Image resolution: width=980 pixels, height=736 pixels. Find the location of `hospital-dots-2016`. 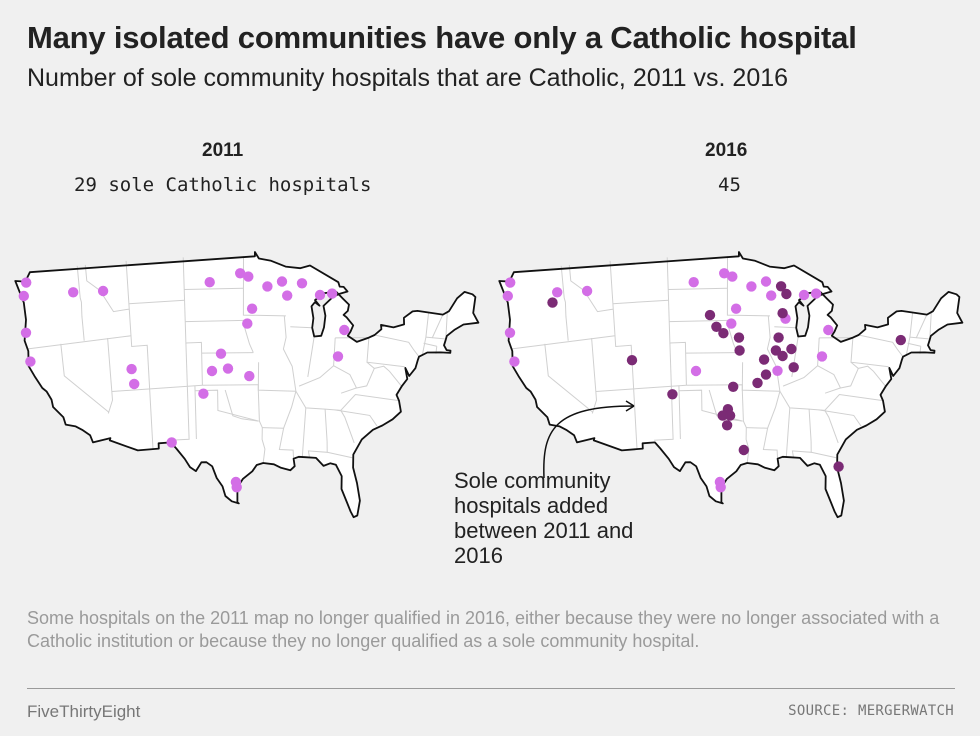

hospital-dots-2016 is located at coordinates (704, 380).